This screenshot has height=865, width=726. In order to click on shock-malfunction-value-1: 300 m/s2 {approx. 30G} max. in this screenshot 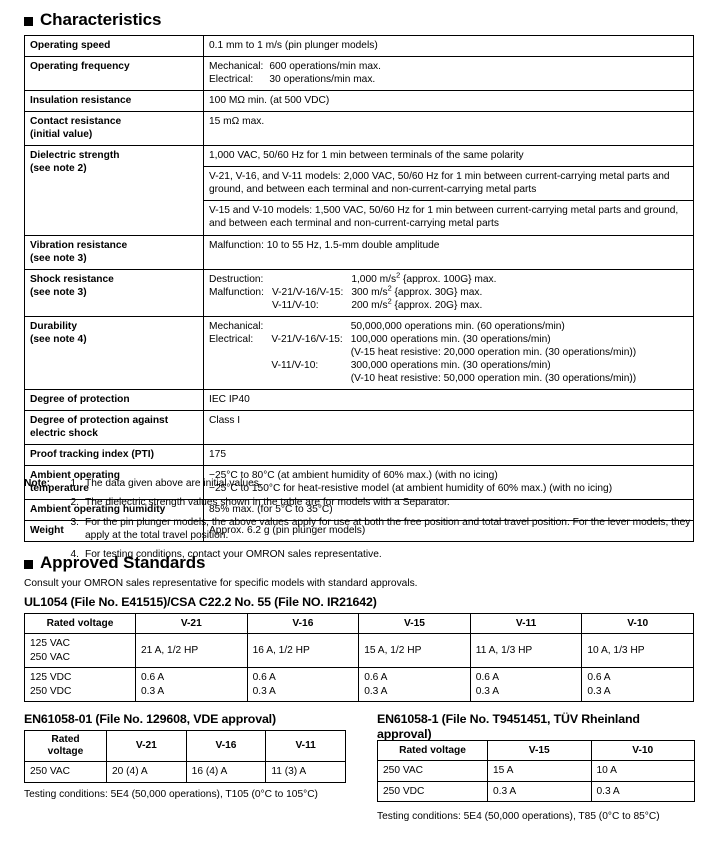, I will do `click(417, 290)`.